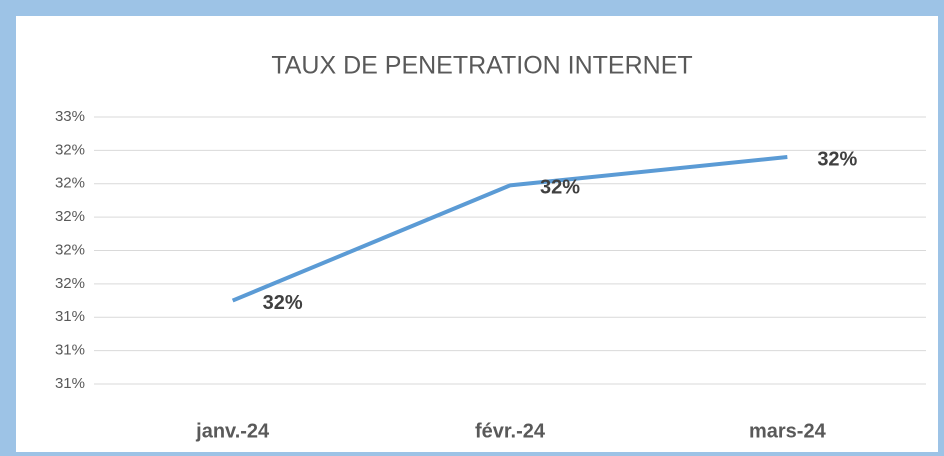  What do you see at coordinates (70, 116) in the screenshot?
I see `y-tick-label: 33%` at bounding box center [70, 116].